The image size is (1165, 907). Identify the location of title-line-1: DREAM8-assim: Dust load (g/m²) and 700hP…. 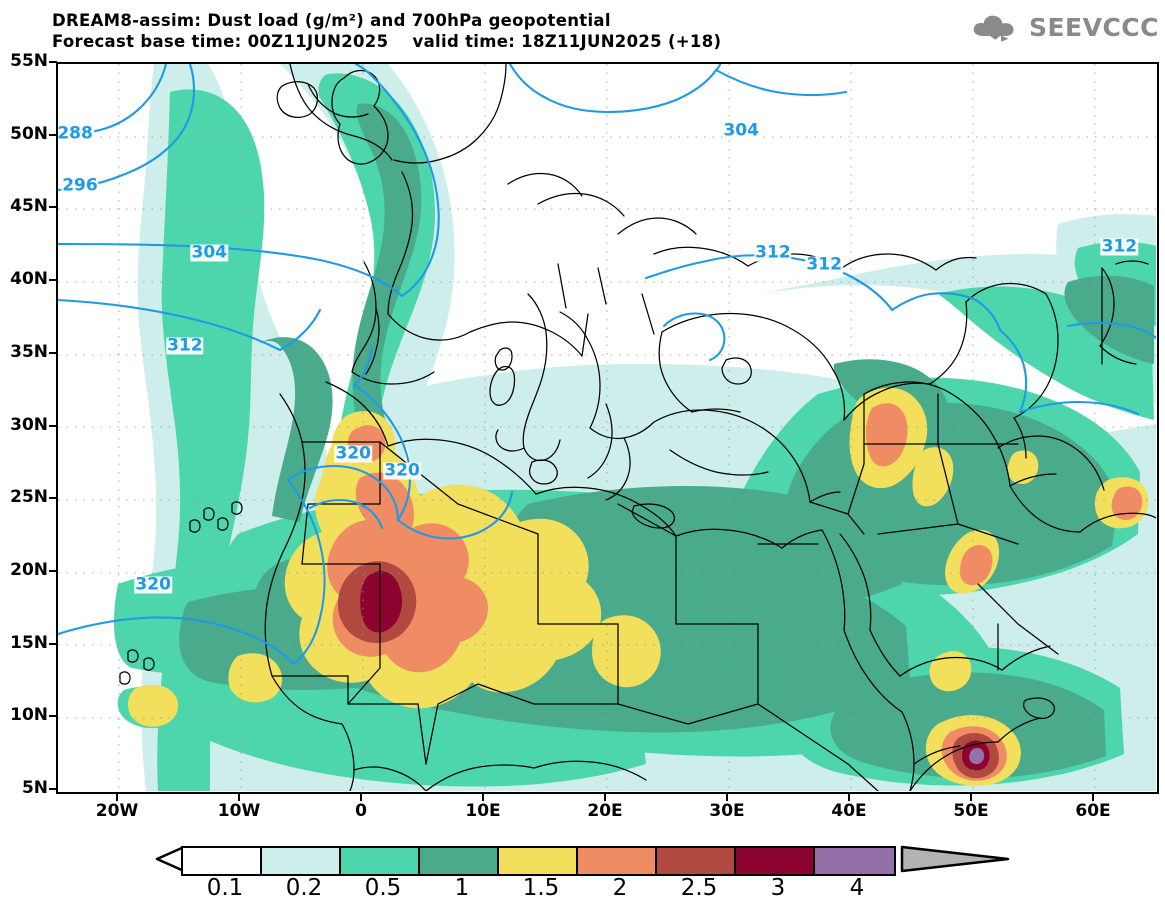
(331, 20).